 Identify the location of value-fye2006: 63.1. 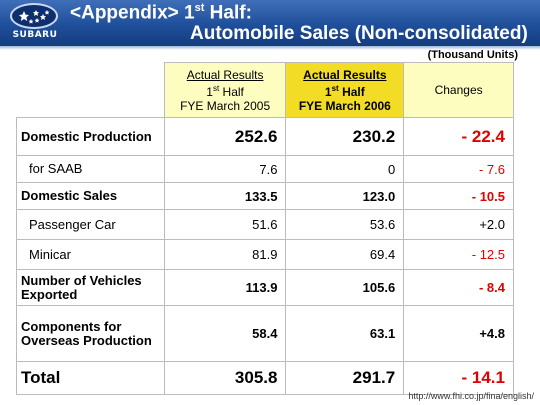
(345, 333).